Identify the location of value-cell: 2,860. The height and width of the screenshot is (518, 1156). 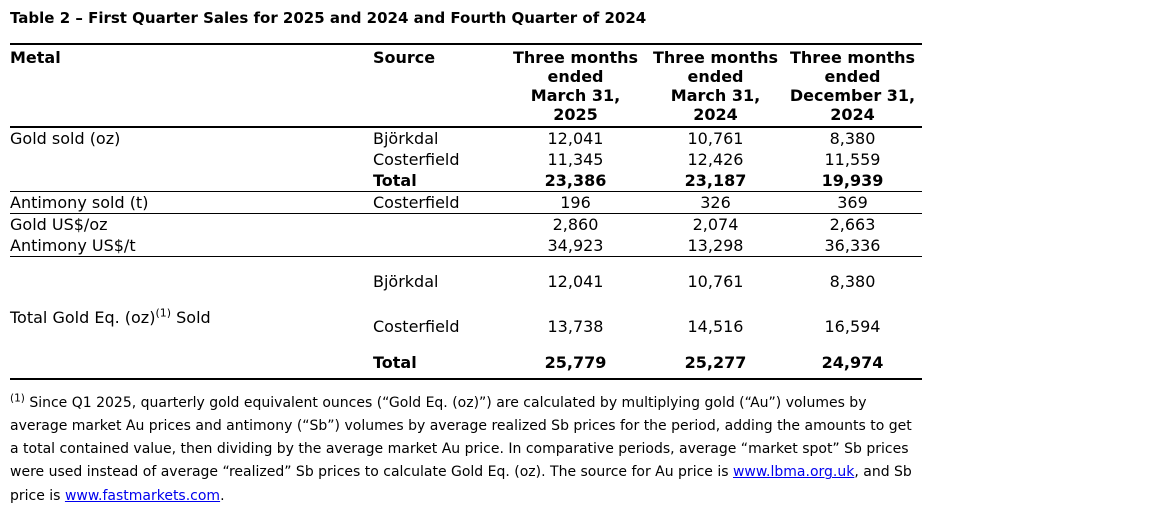
(575, 224).